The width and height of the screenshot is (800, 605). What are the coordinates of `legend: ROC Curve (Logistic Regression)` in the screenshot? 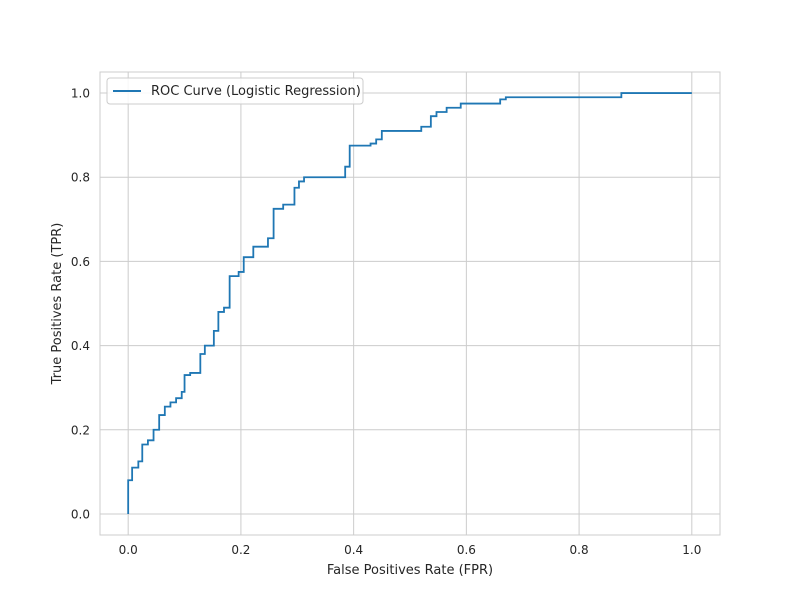 It's located at (235, 91).